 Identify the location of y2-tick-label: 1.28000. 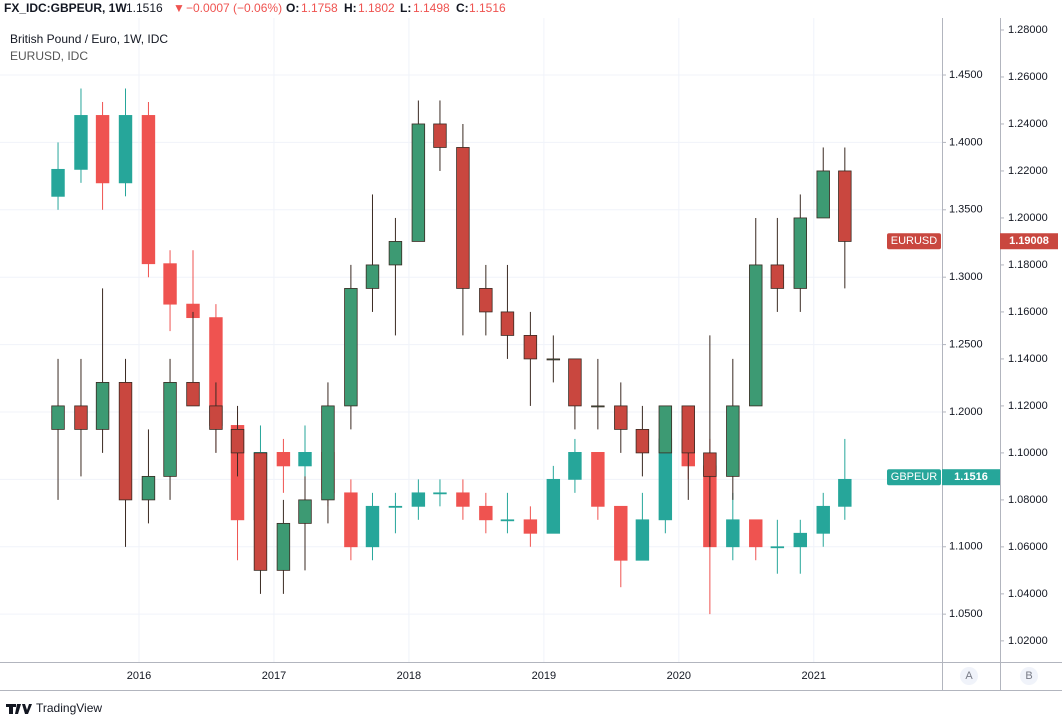
(1028, 30).